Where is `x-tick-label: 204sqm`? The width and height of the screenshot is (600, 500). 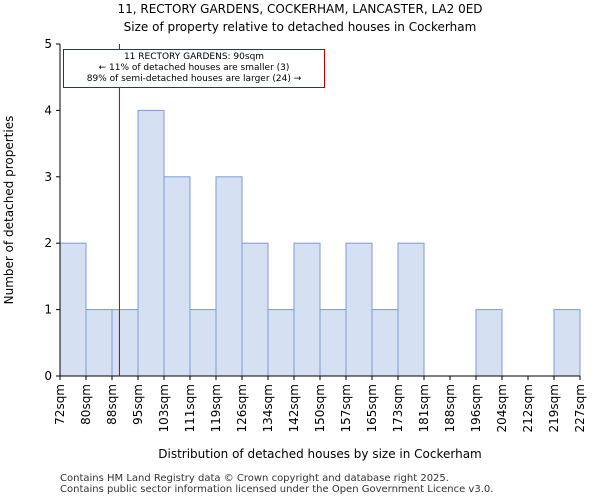 x-tick-label: 204sqm is located at coordinates (502, 408).